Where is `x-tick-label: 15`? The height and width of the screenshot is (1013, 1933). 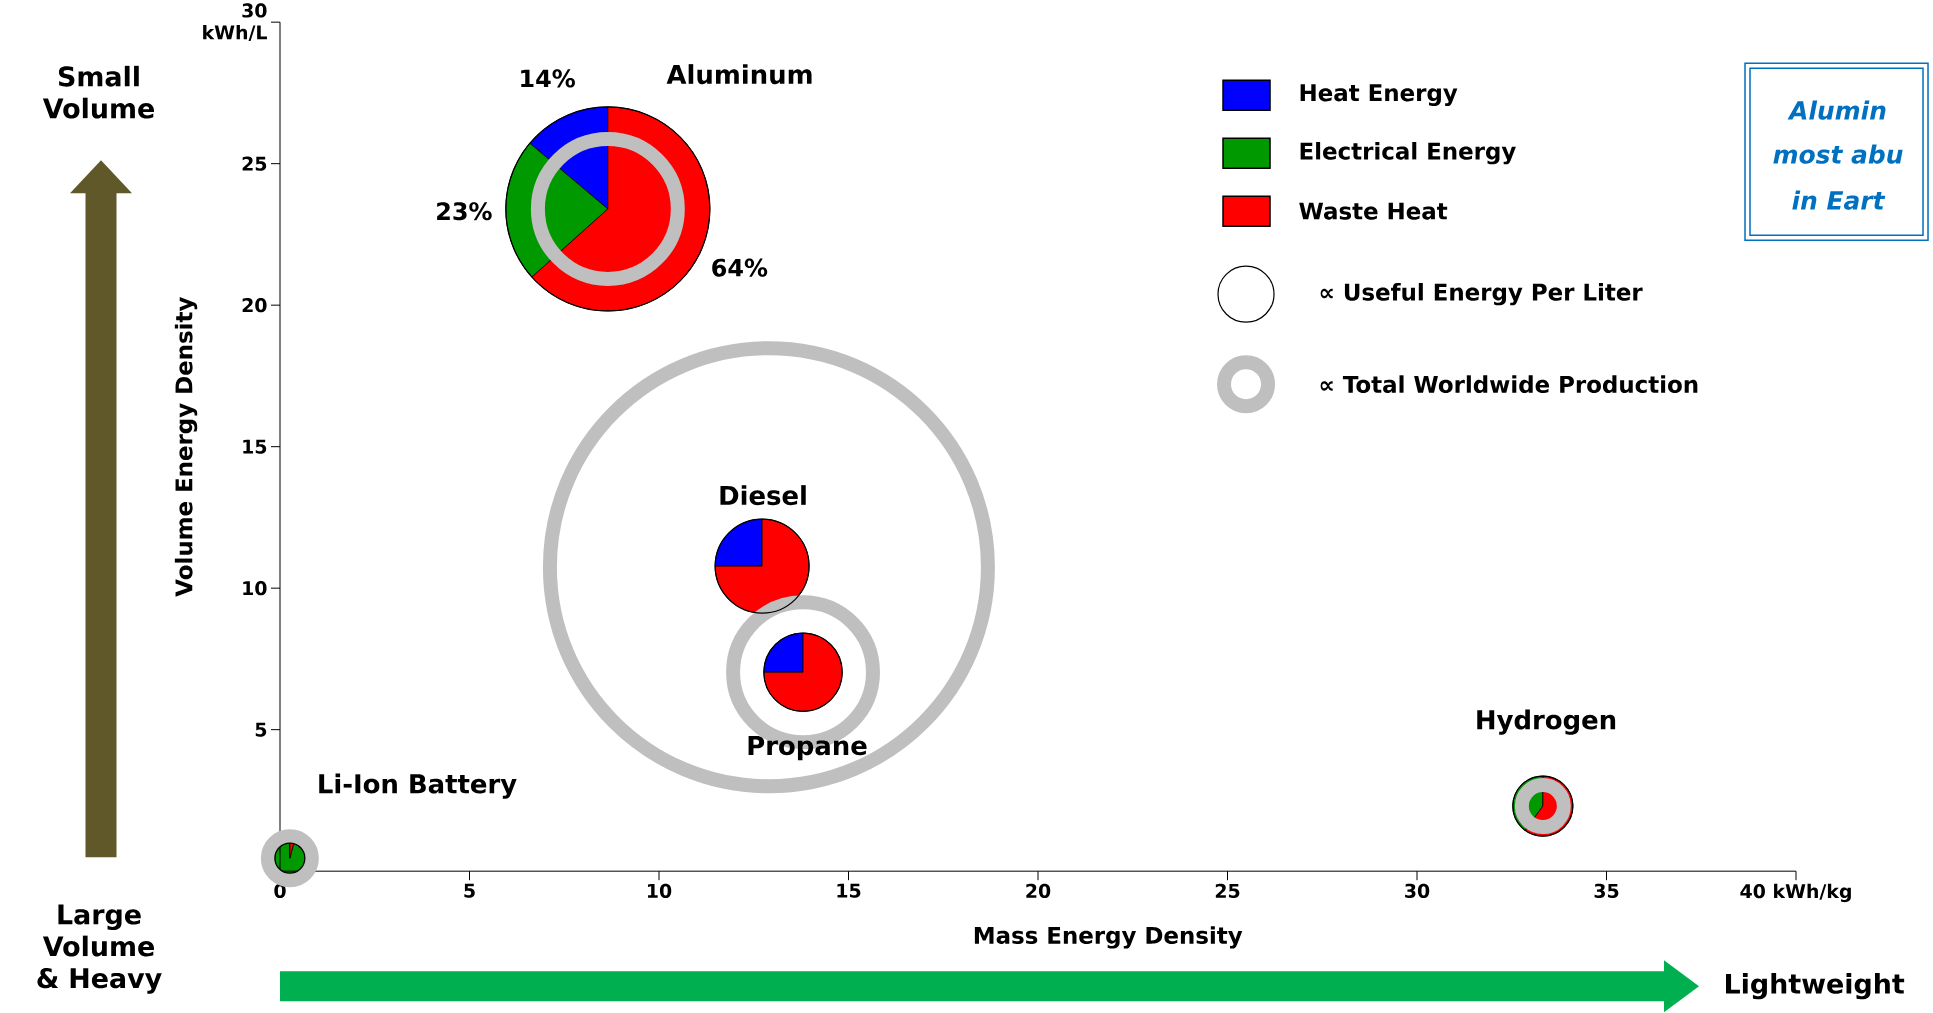
x-tick-label: 15 is located at coordinates (849, 890).